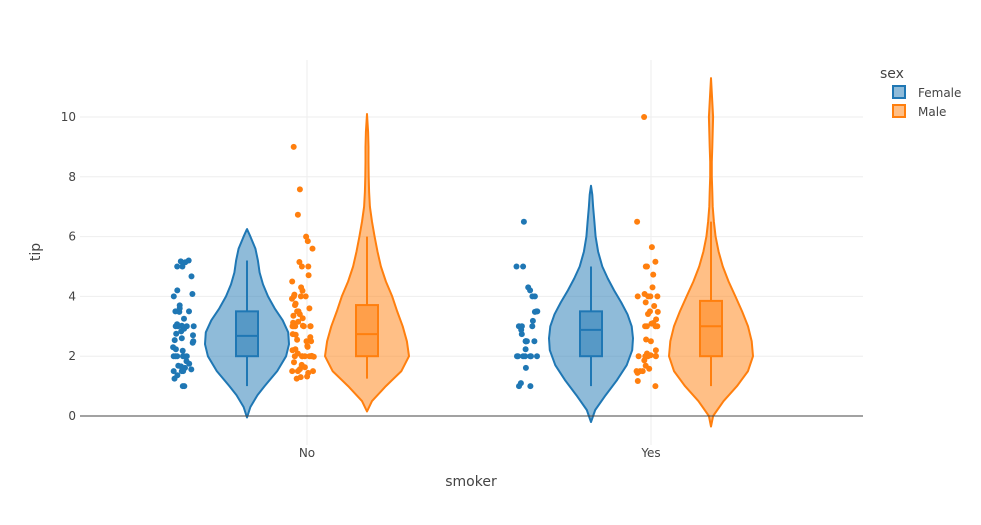  What do you see at coordinates (932, 112) in the screenshot?
I see `legend-label-male: Male` at bounding box center [932, 112].